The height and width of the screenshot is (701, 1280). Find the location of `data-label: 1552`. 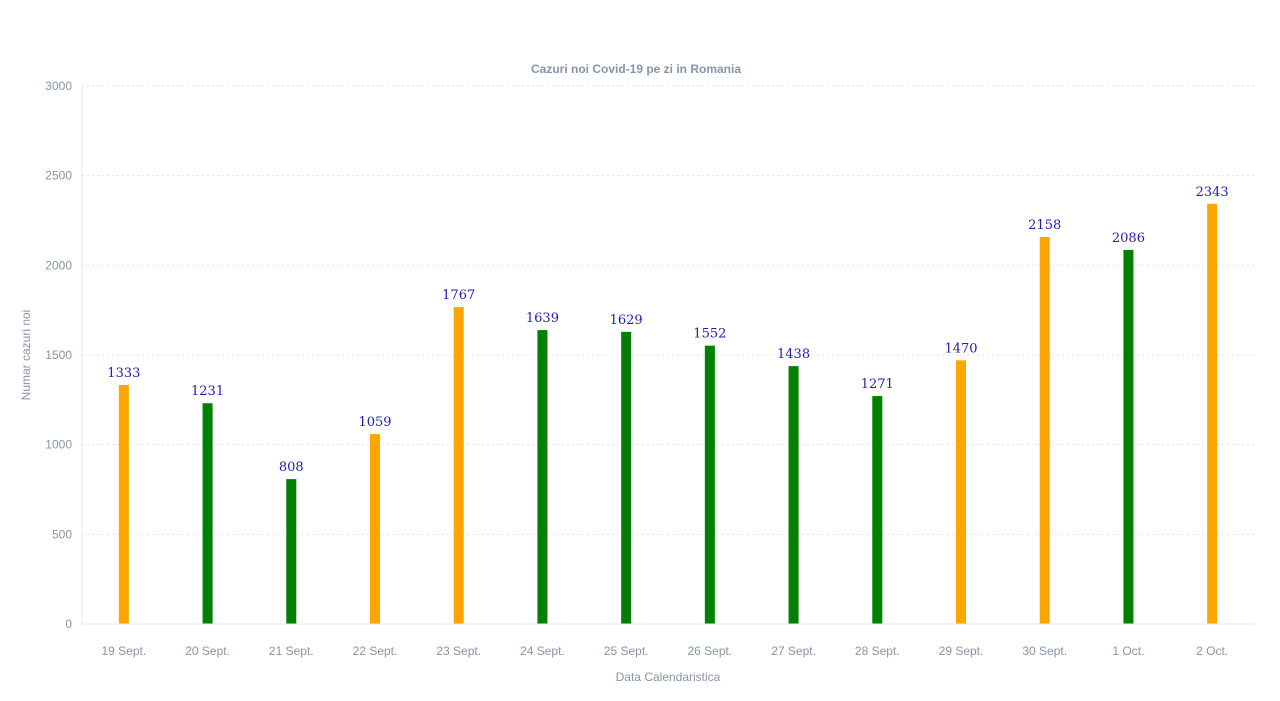

data-label: 1552 is located at coordinates (709, 334).